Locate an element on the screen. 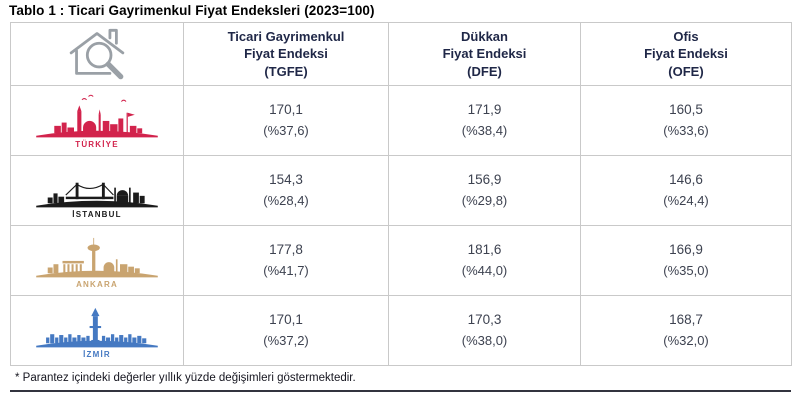 This screenshot has height=403, width=800. index-value: 168,7 is located at coordinates (686, 319).